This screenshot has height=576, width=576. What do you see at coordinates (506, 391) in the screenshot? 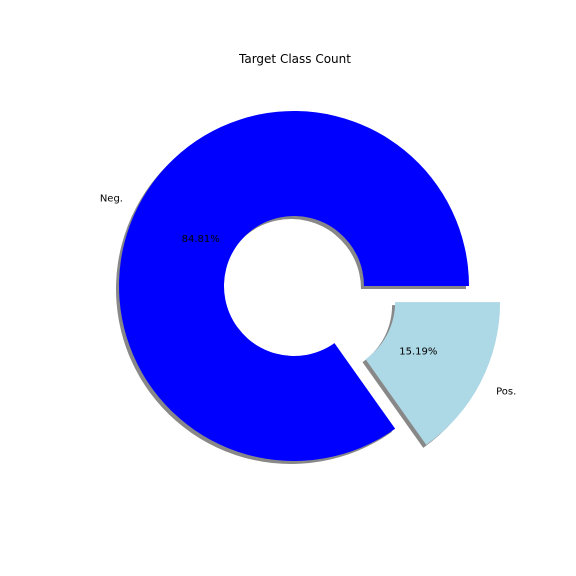
I see `slice-label-pos: Pos.` at bounding box center [506, 391].